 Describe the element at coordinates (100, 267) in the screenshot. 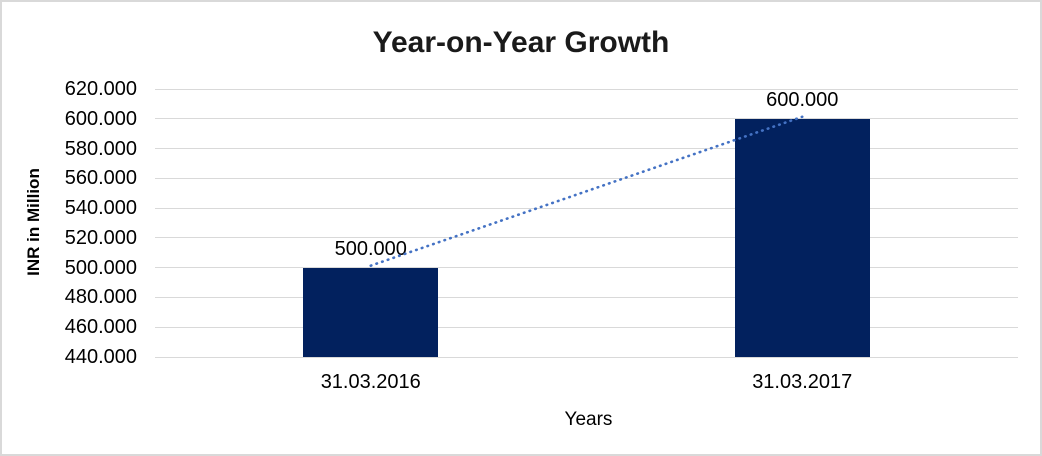

I see `y-axis-tick-label: 500.000` at that location.